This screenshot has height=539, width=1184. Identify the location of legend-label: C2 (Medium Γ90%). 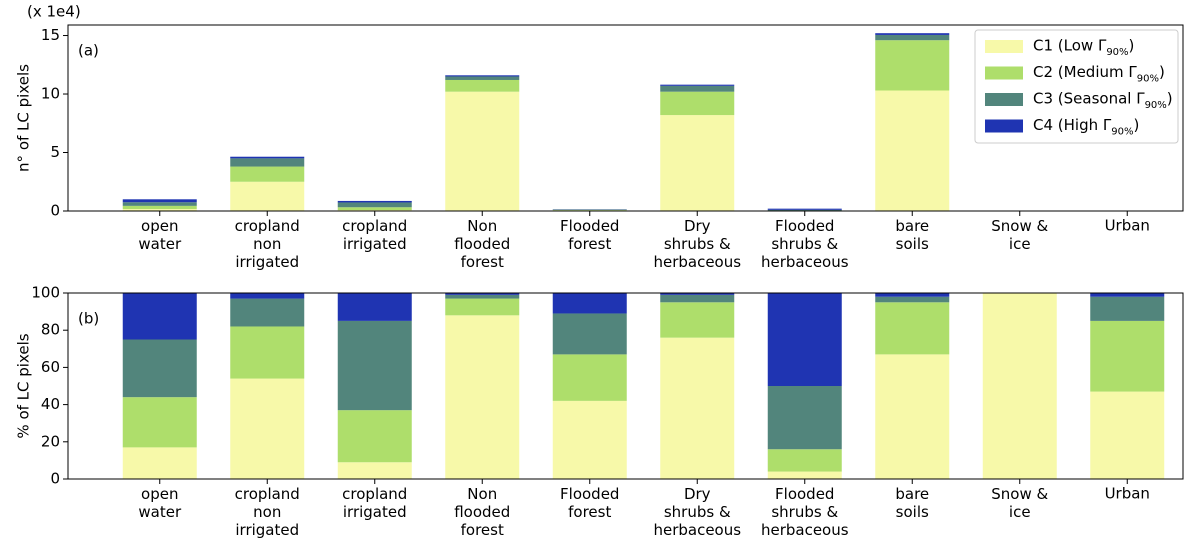
(1099, 73).